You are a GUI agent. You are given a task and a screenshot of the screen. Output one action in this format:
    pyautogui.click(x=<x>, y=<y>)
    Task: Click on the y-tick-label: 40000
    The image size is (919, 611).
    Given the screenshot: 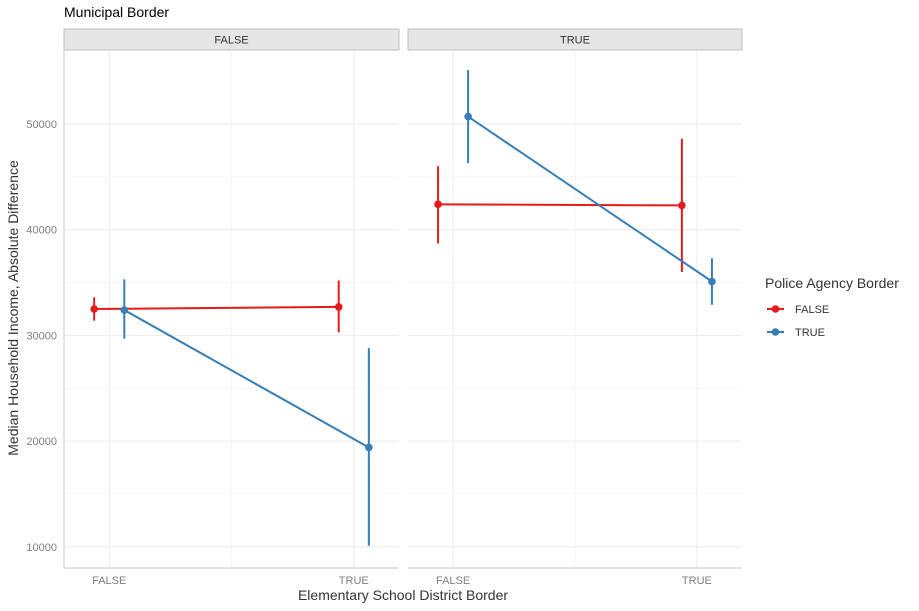 What is the action you would take?
    pyautogui.click(x=41, y=231)
    